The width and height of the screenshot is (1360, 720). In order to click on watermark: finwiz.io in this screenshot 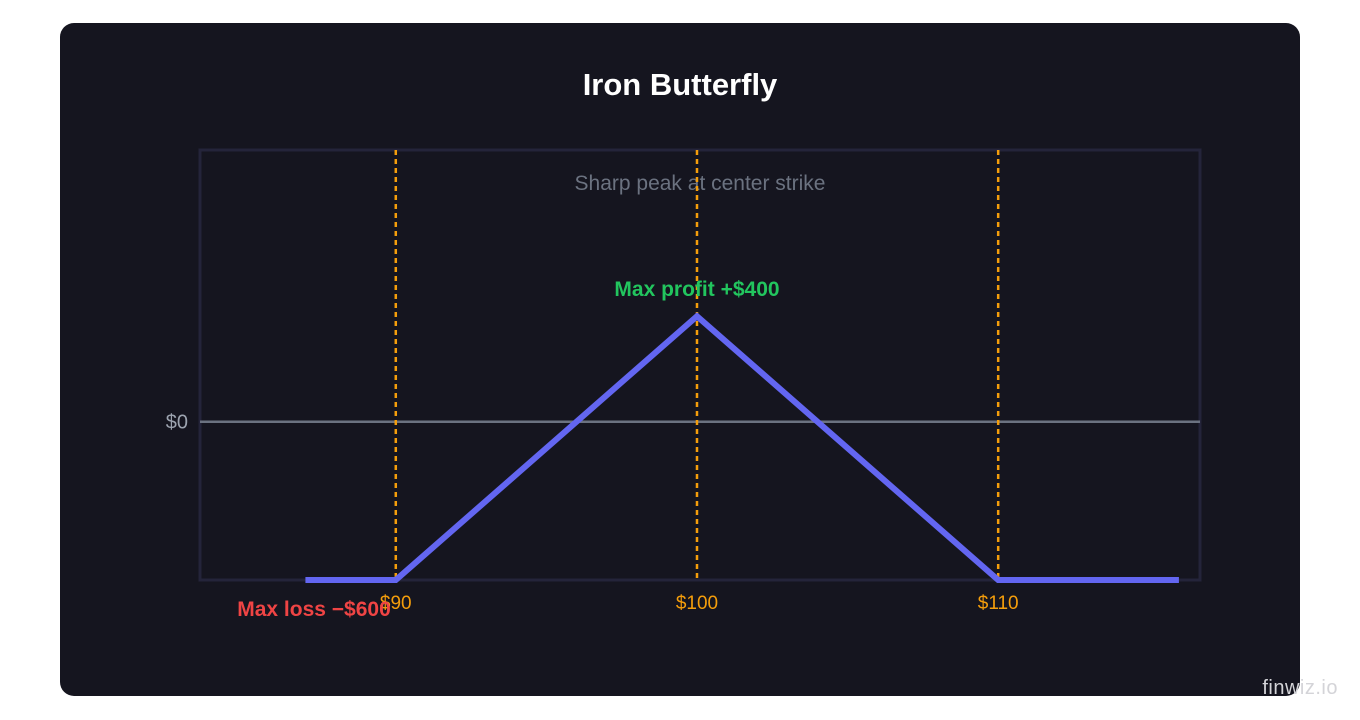, I will do `click(1300, 688)`.